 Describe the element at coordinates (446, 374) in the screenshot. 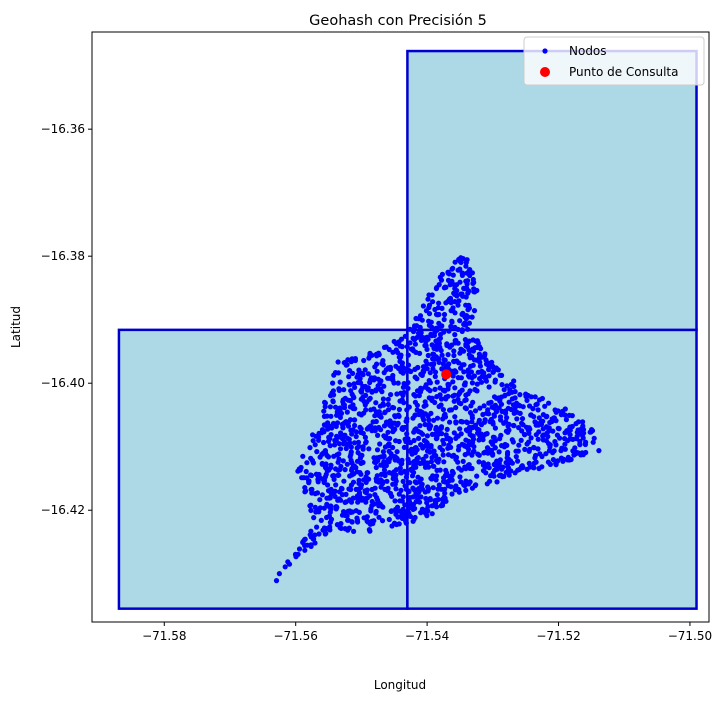

I see `query-point-series` at that location.